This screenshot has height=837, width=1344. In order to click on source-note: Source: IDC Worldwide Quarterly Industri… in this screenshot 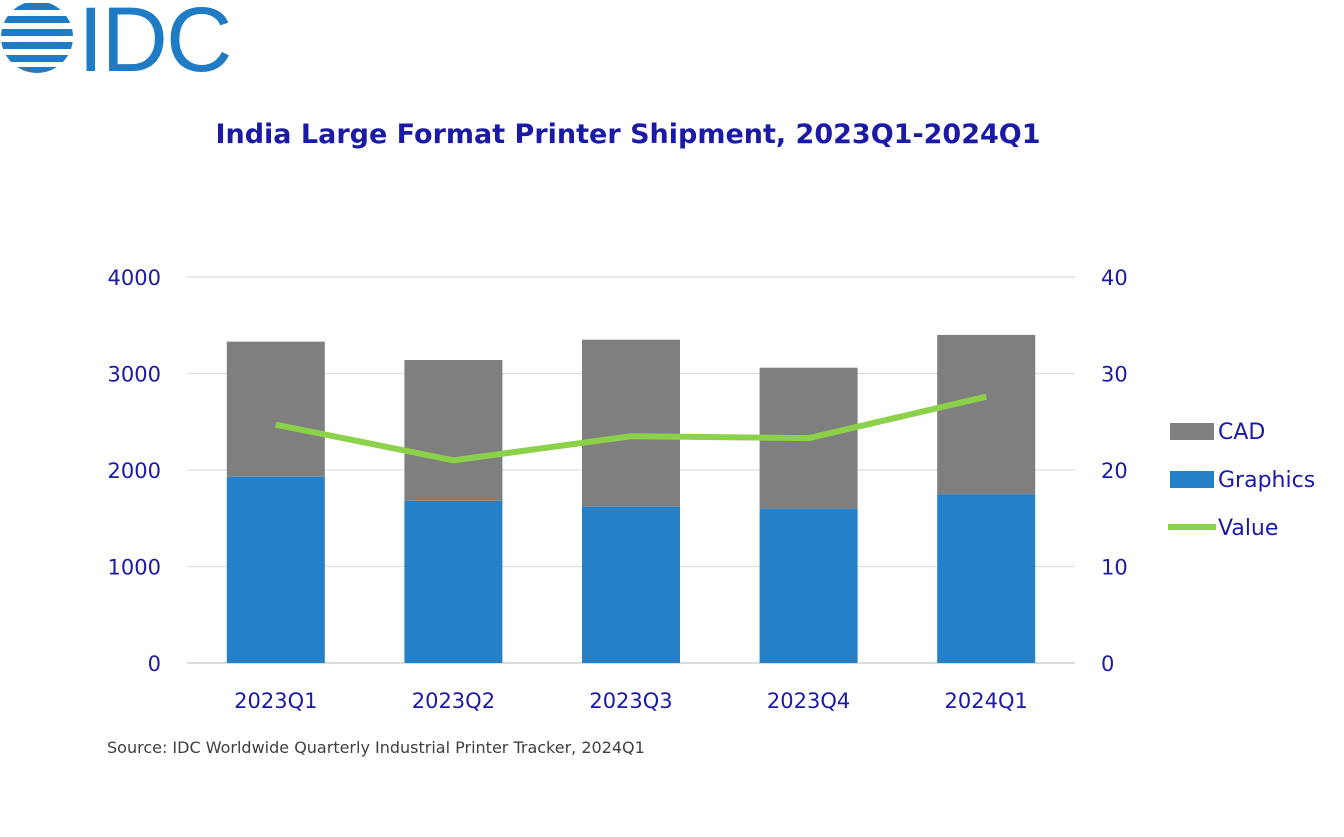, I will do `click(376, 747)`.